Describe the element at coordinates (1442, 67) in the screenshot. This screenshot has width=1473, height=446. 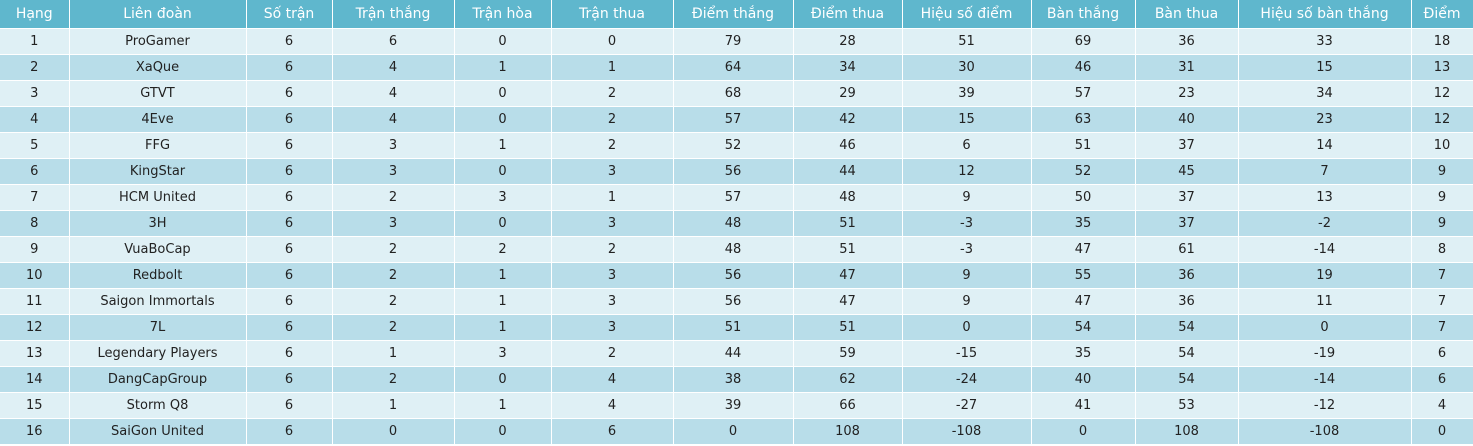
I see `cell-points: 13` at that location.